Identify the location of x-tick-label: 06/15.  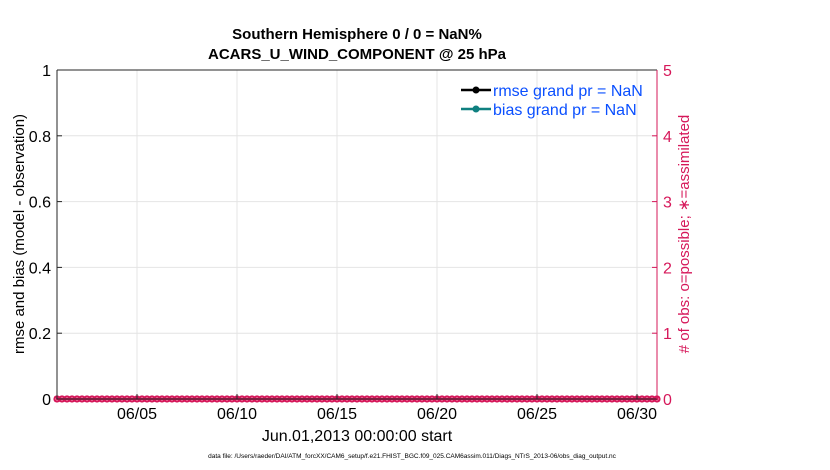
(337, 414).